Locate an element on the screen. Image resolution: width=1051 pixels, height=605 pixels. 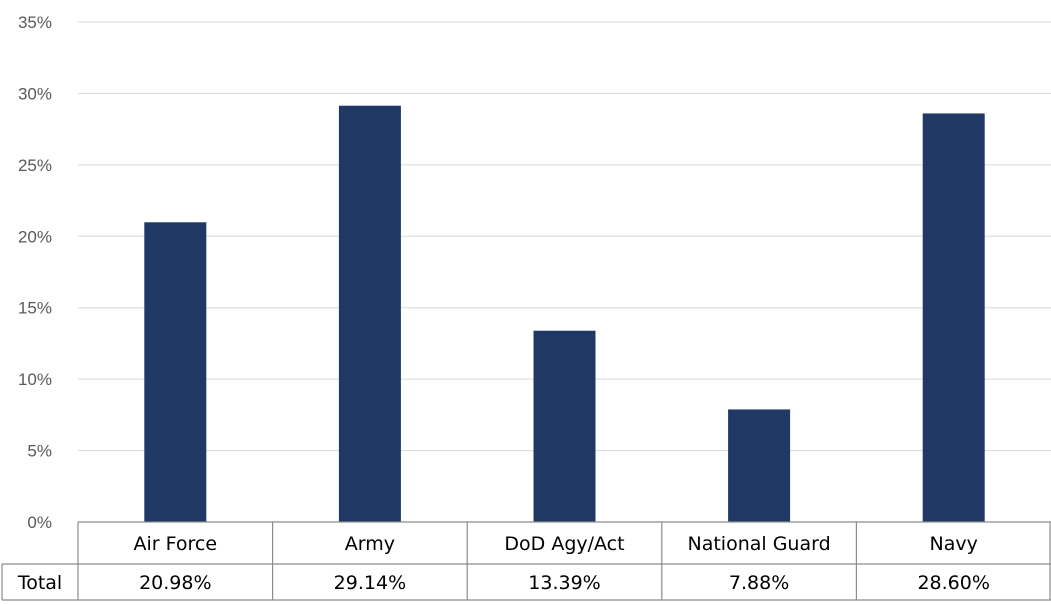
y-tick-label: 10% is located at coordinates (35, 379).